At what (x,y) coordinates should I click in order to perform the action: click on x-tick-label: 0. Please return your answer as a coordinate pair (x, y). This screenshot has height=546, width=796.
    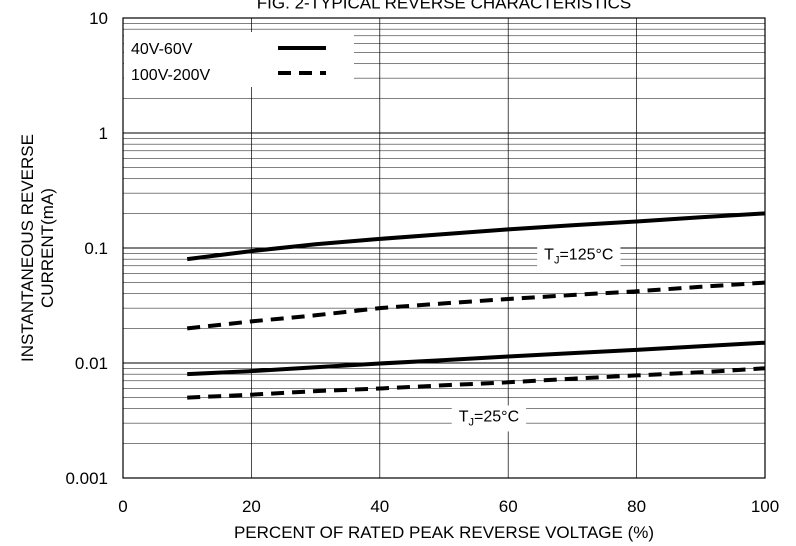
    Looking at the image, I should click on (122, 506).